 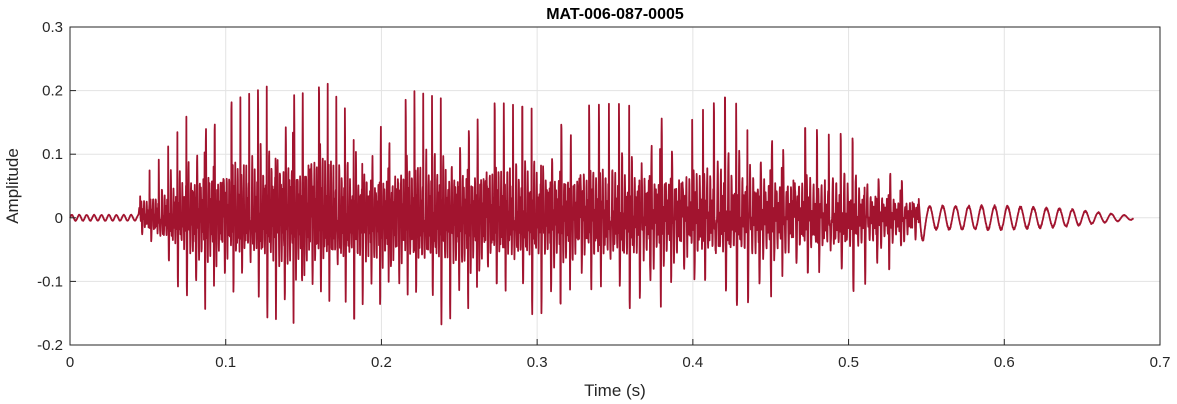 I want to click on x-tick-label: 0.1, so click(x=225, y=362).